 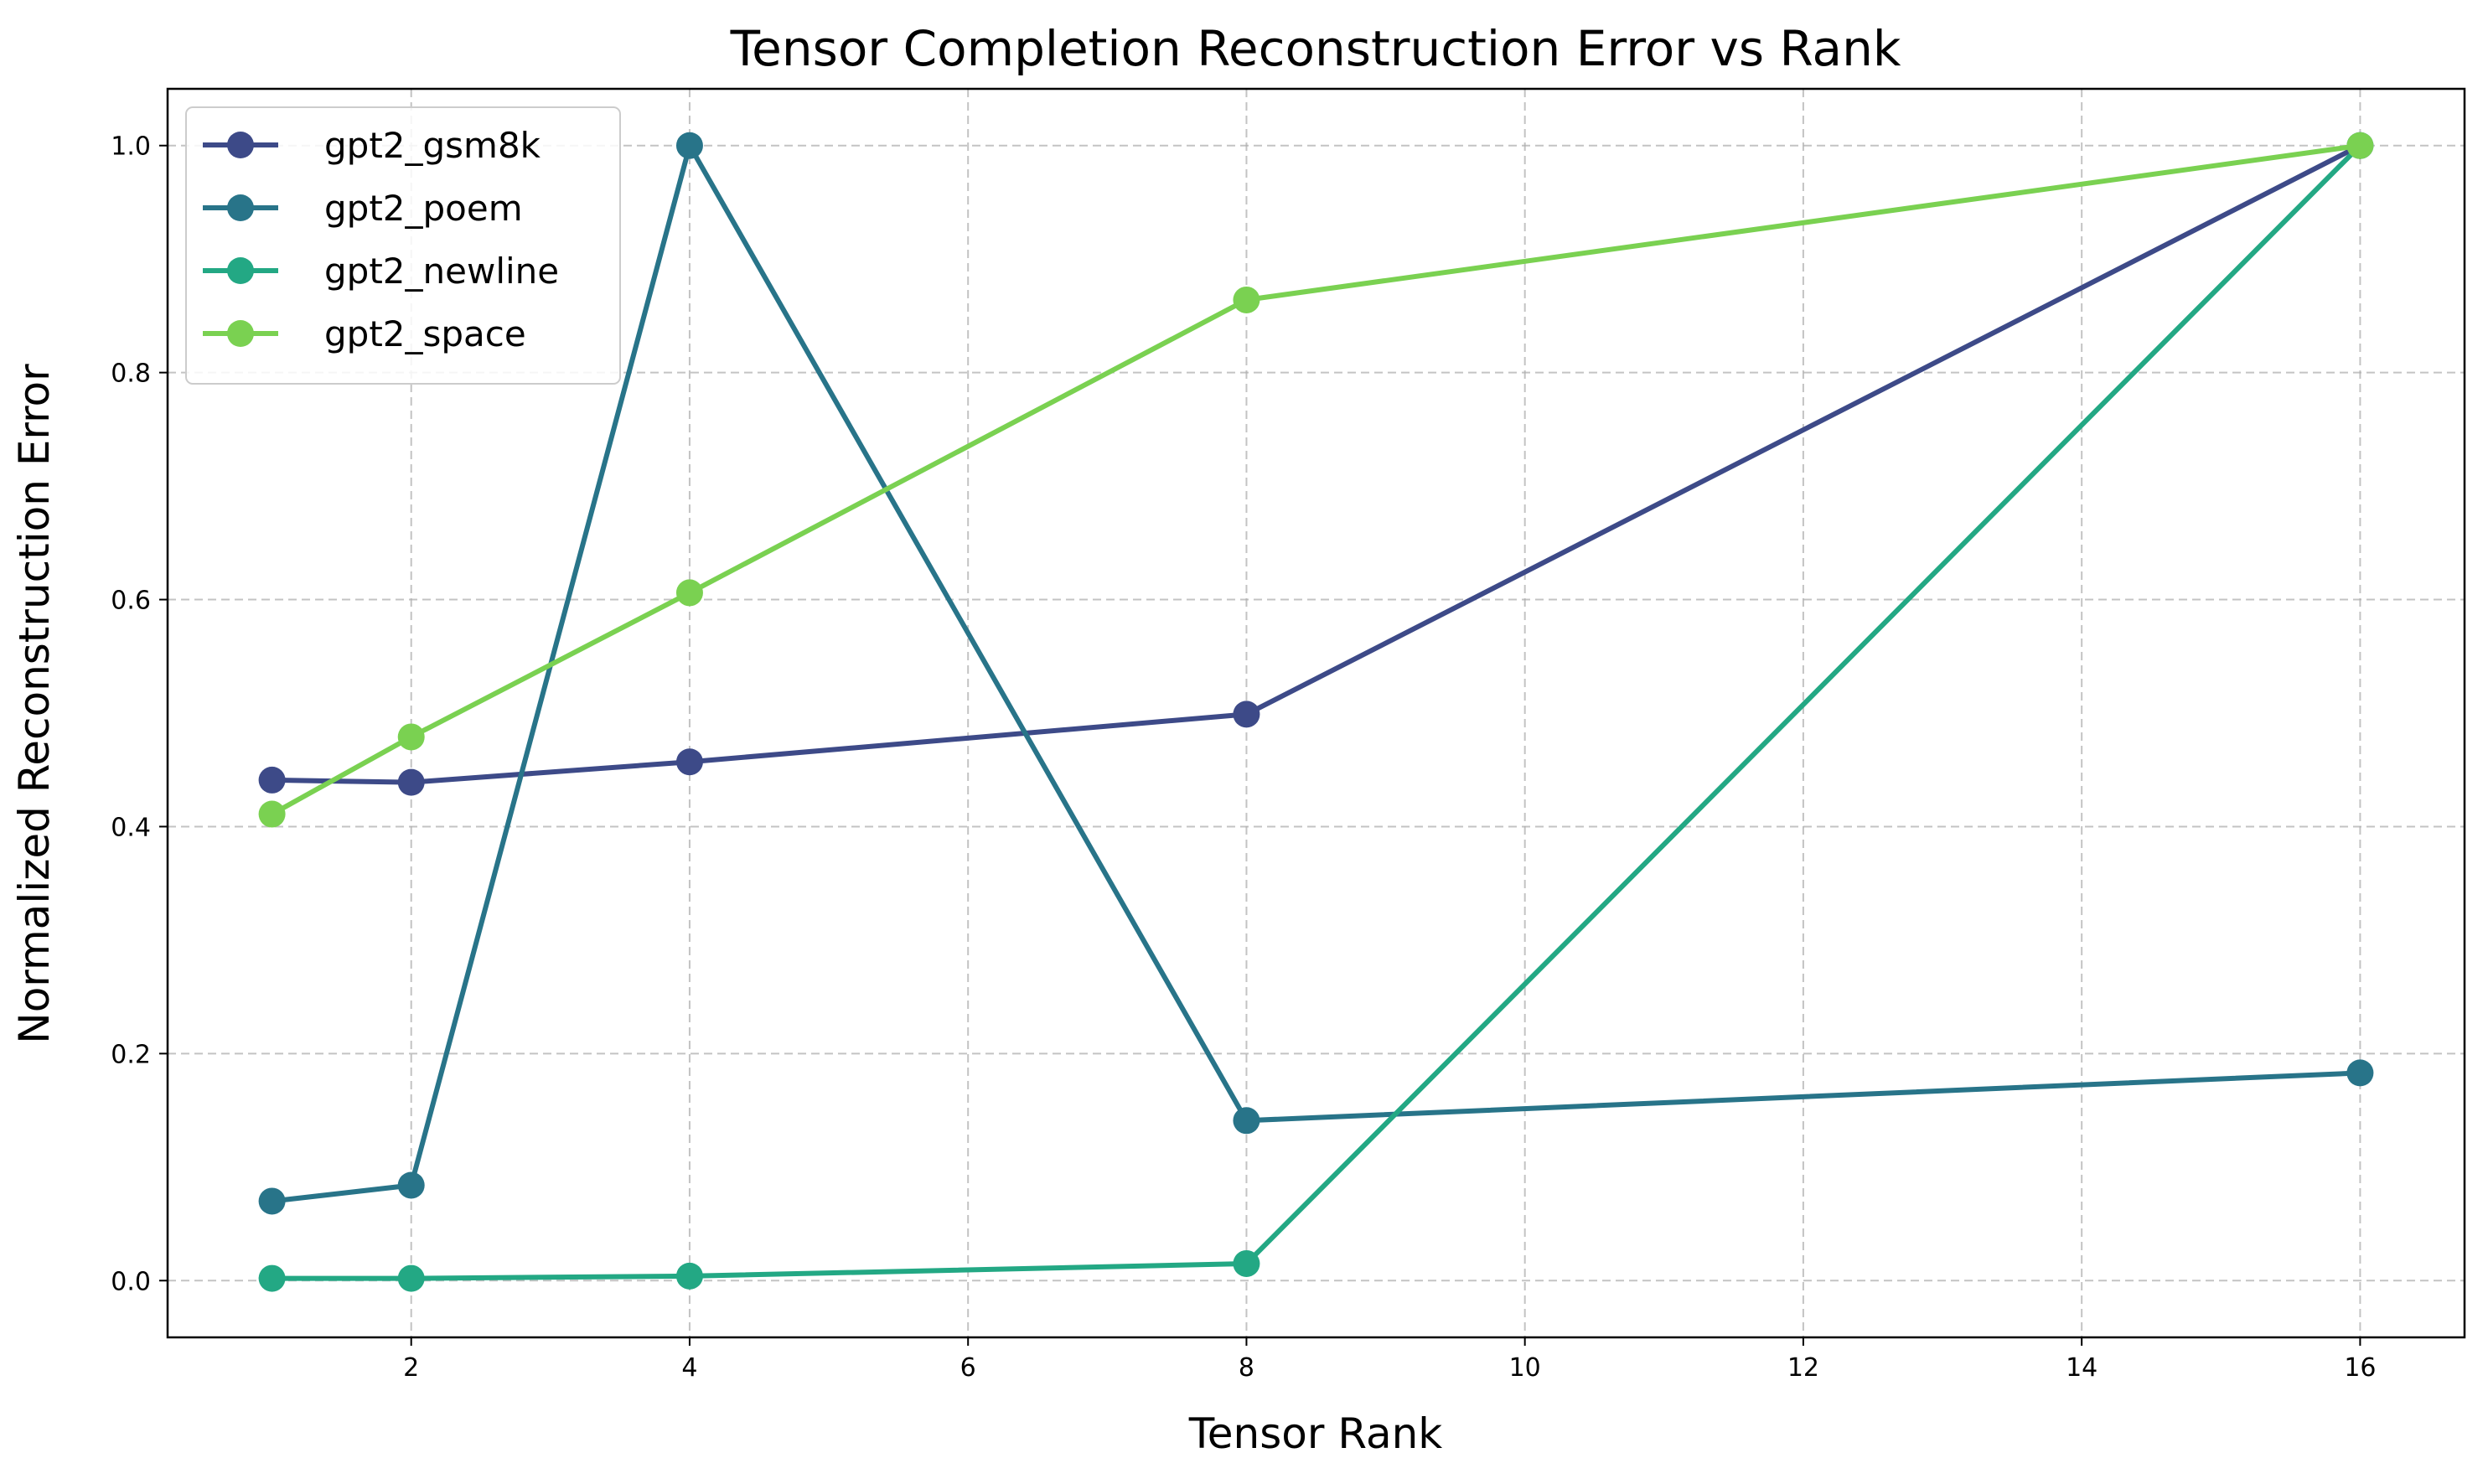 I want to click on y-tick-label: 0.8, so click(x=131, y=374).